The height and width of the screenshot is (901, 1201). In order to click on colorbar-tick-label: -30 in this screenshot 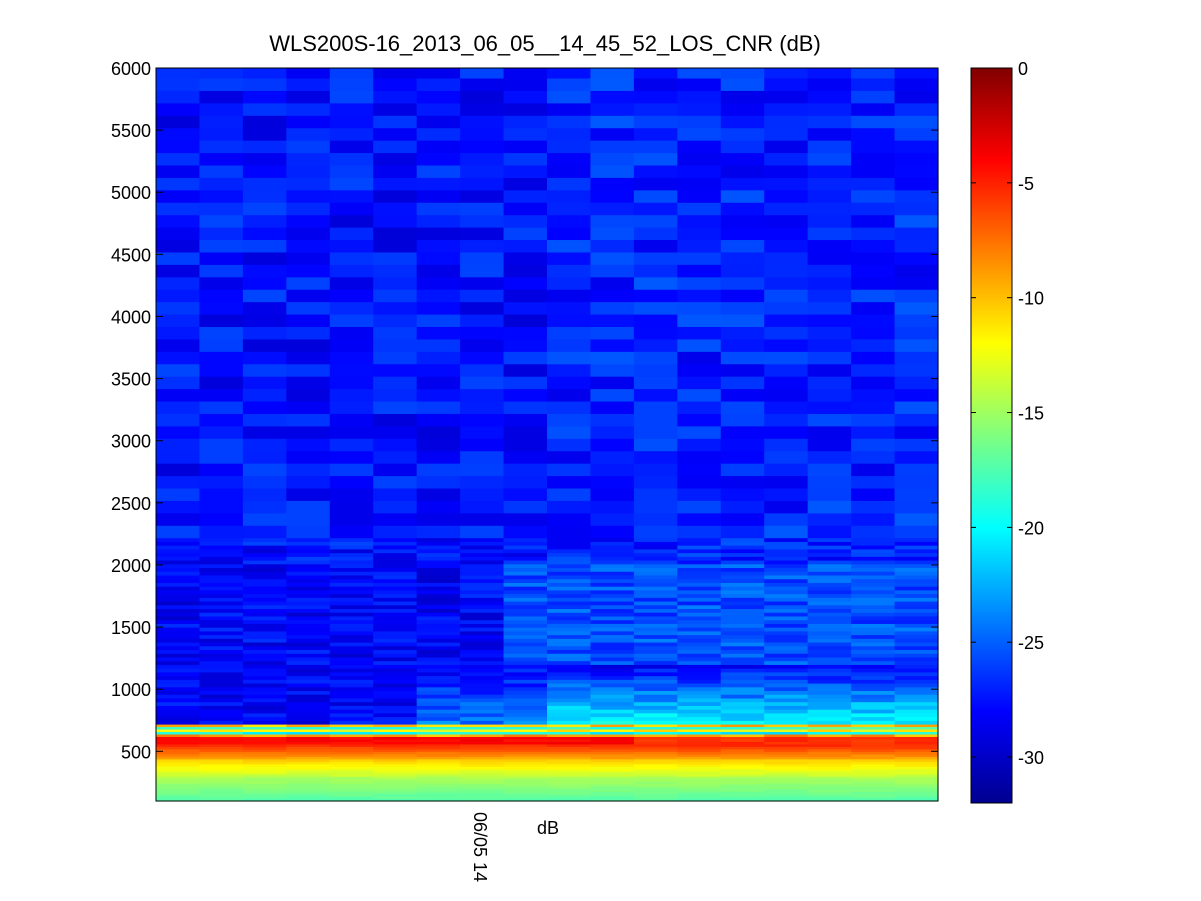, I will do `click(1031, 758)`.